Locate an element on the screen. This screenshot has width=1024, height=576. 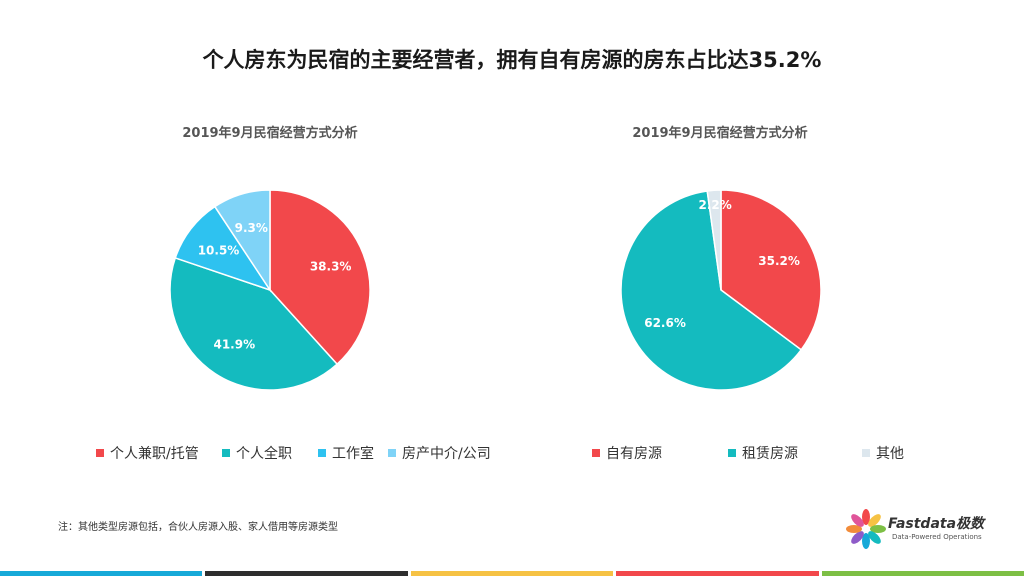
legend1-label-1: 个人全职 is located at coordinates (264, 454).